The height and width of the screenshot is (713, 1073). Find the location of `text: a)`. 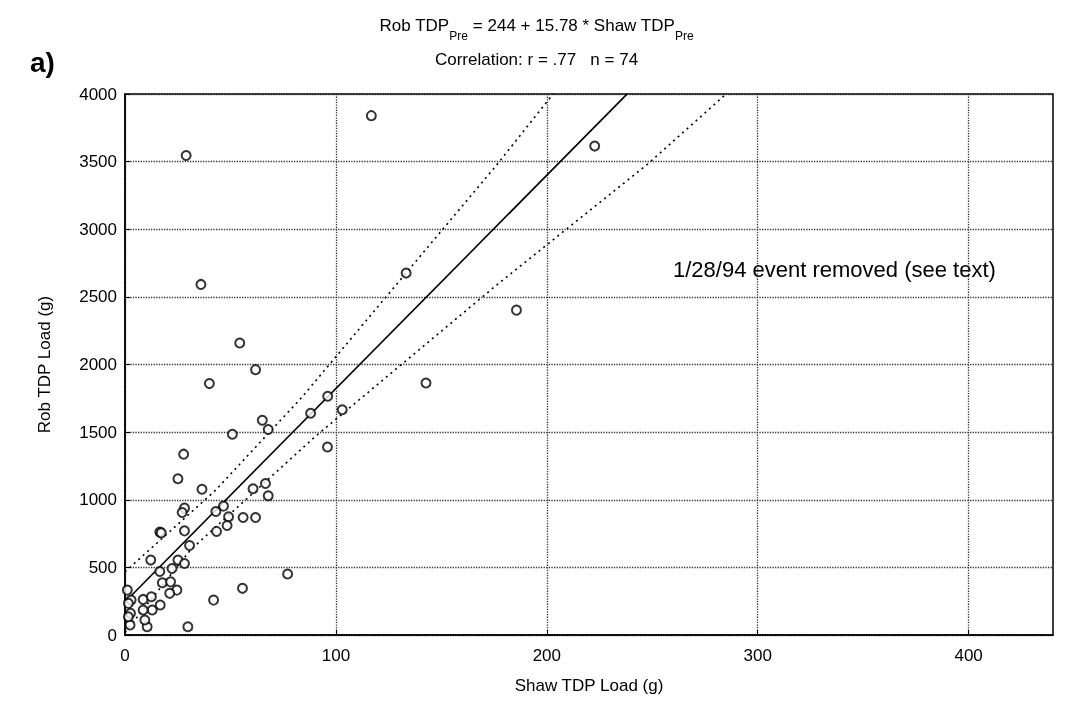

text: a) is located at coordinates (42, 62).